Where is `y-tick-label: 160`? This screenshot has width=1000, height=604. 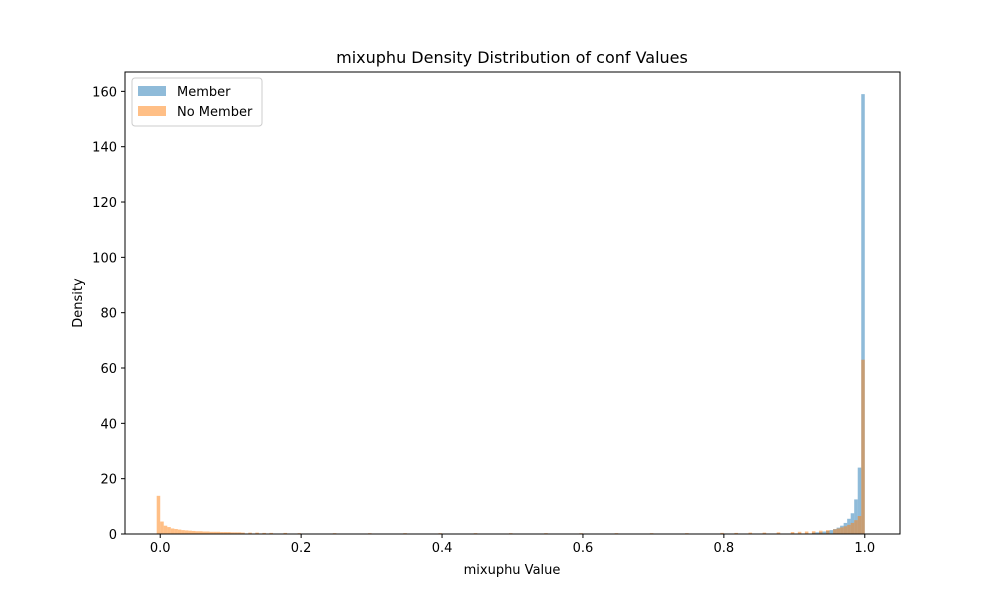
y-tick-label: 160 is located at coordinates (104, 92).